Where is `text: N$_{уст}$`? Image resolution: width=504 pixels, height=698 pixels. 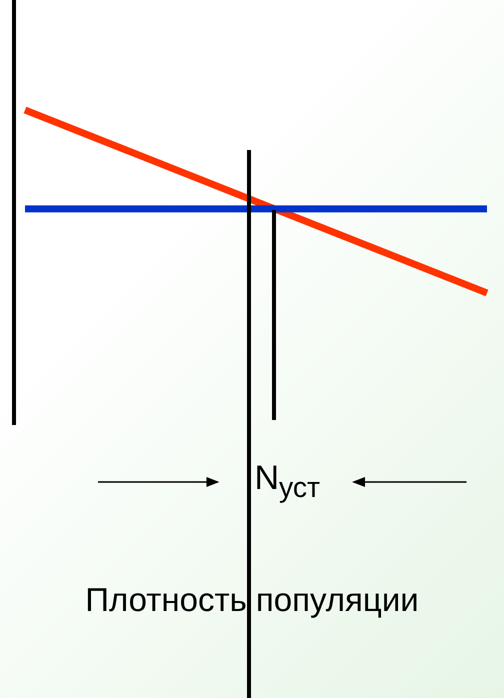
text: N$_{уст}$ is located at coordinates (287, 482).